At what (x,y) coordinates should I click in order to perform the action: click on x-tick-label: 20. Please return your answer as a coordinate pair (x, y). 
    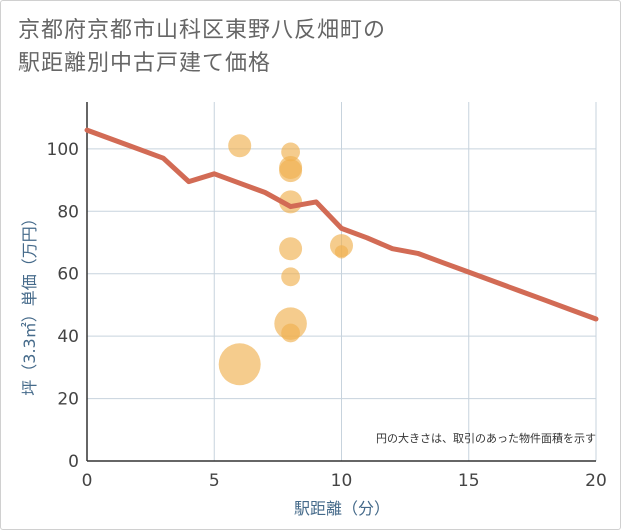
    Looking at the image, I should click on (596, 481).